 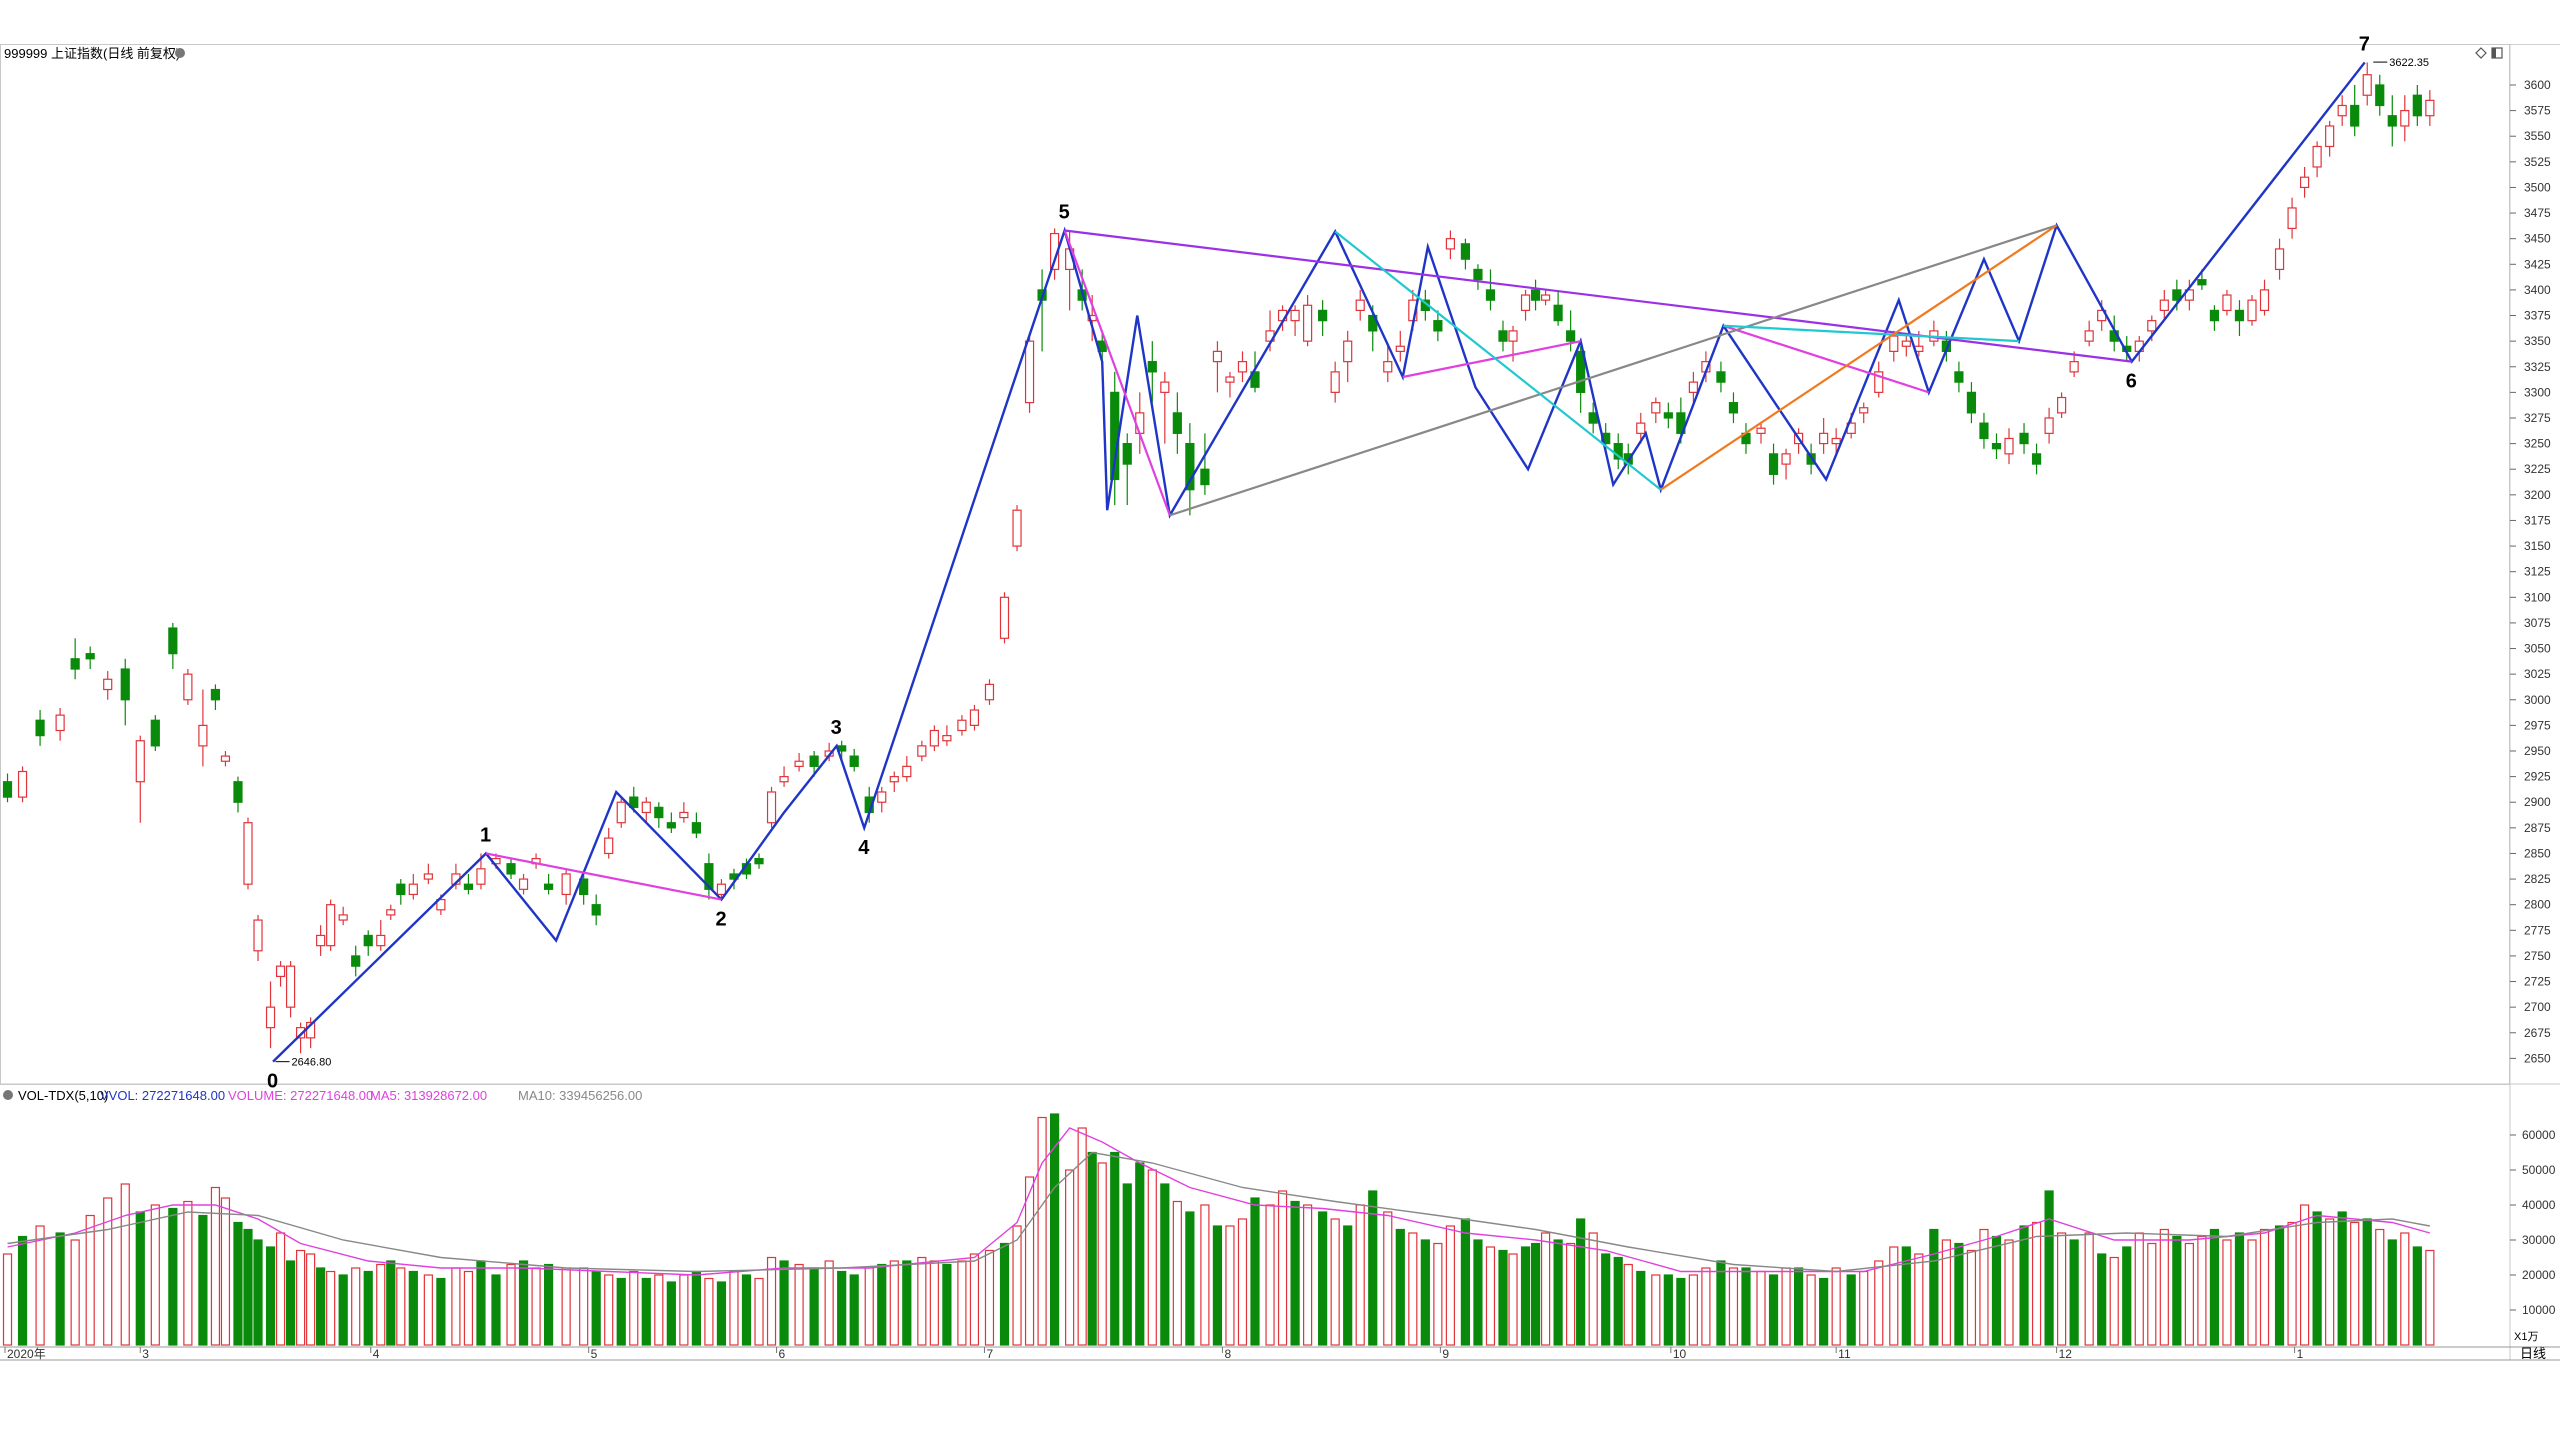 I want to click on price-tick-label: 2950, so click(x=2537, y=751).